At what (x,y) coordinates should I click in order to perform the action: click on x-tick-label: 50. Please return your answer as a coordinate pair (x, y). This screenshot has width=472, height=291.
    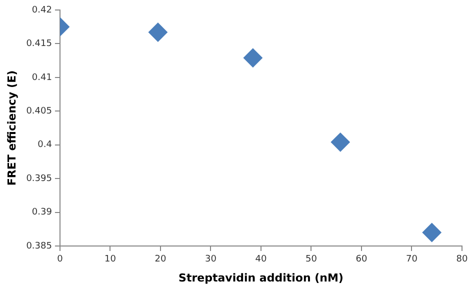
    Looking at the image, I should click on (312, 259).